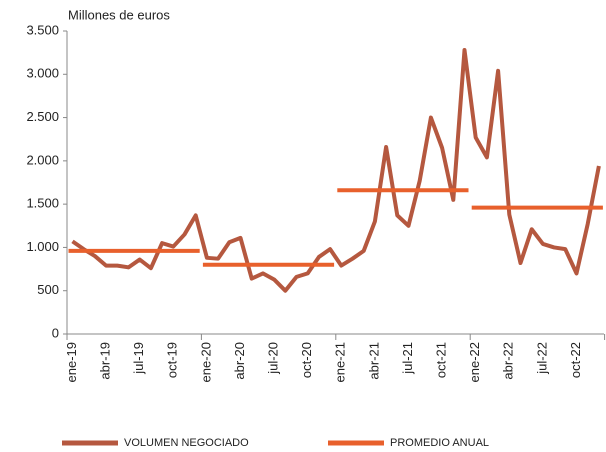 The width and height of the screenshot is (606, 452). What do you see at coordinates (439, 443) in the screenshot?
I see `legend-label: PROMEDIO ANUAL` at bounding box center [439, 443].